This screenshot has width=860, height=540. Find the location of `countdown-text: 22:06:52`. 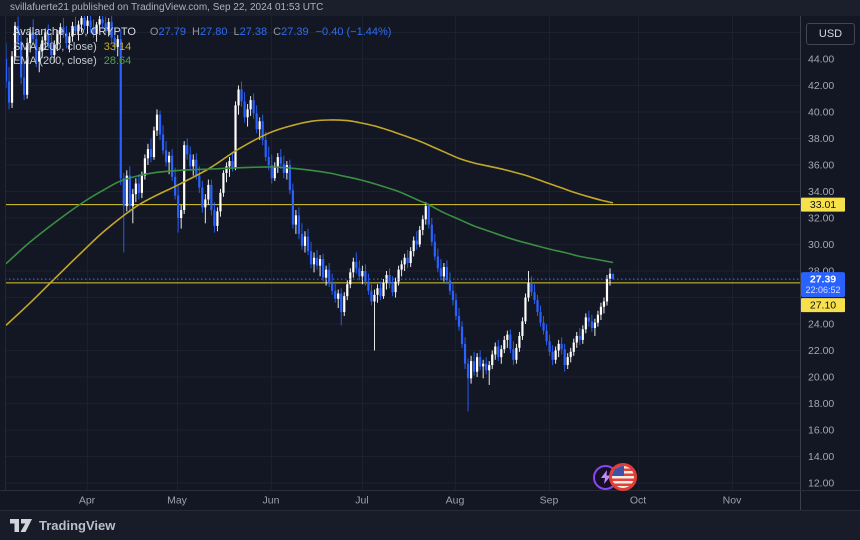

countdown-text: 22:06:52 is located at coordinates (822, 290).